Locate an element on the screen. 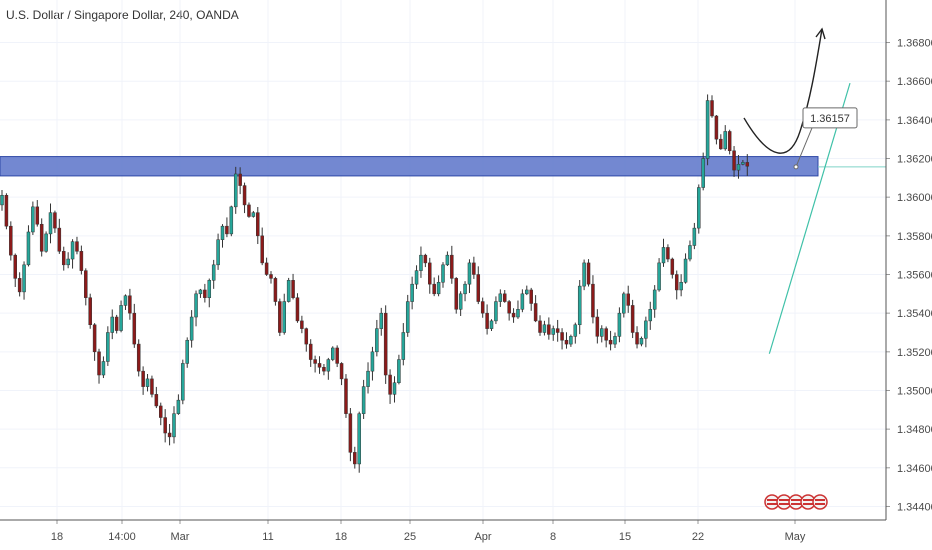 Image resolution: width=932 pixels, height=550 pixels. y-tick-label: 1.35200 is located at coordinates (914, 353).